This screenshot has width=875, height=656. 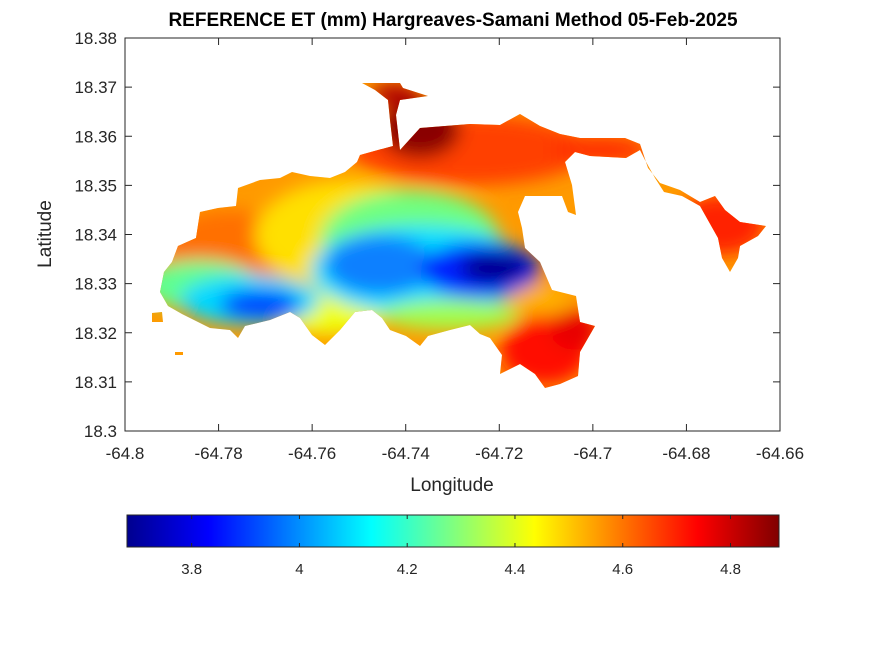 What do you see at coordinates (95, 333) in the screenshot?
I see `y-tick-label: 18.32` at bounding box center [95, 333].